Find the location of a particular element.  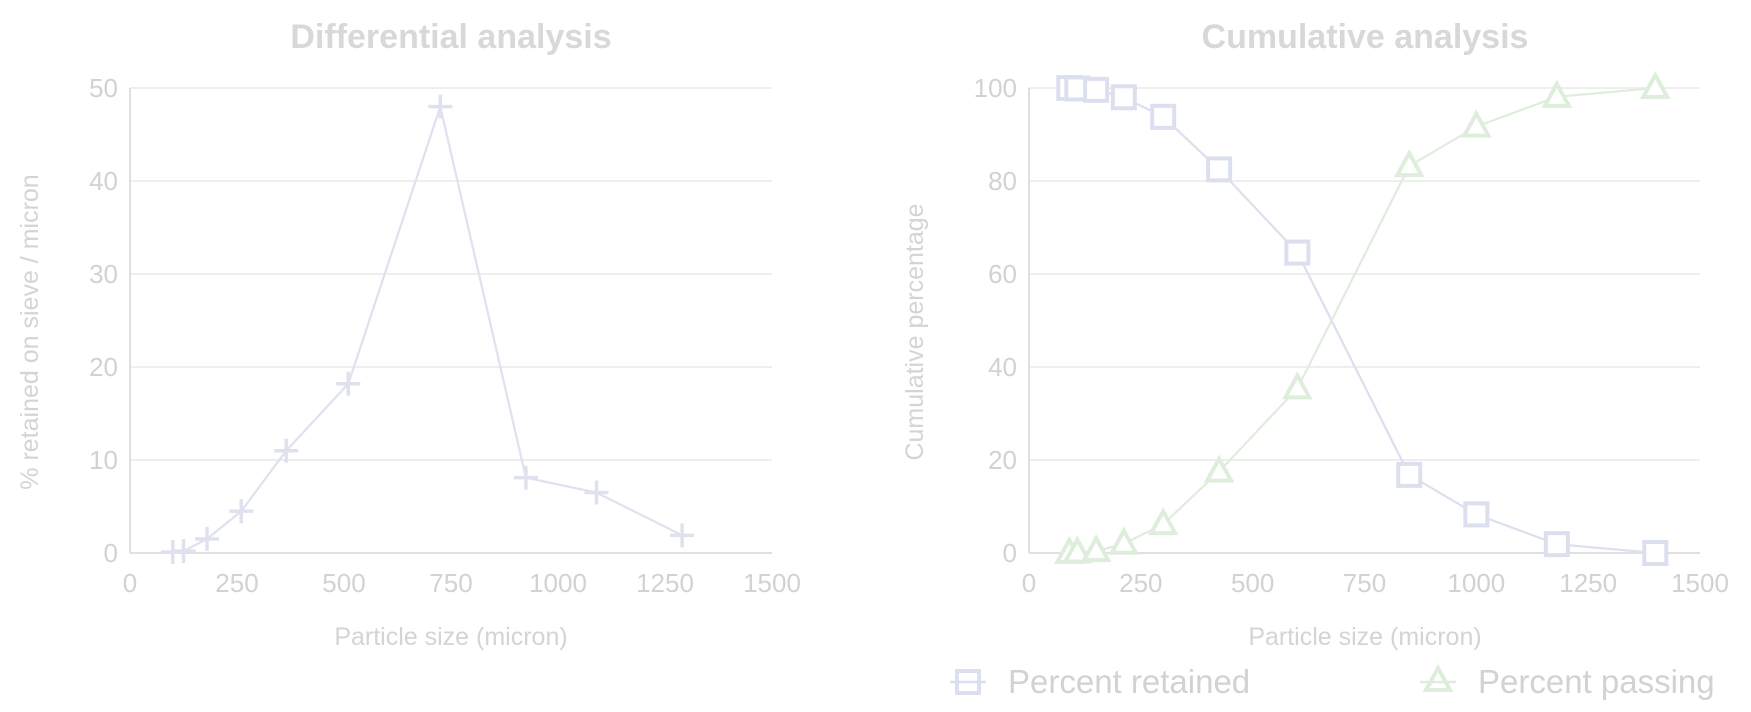

legend-item-passing: Percent passing is located at coordinates (1567, 681).